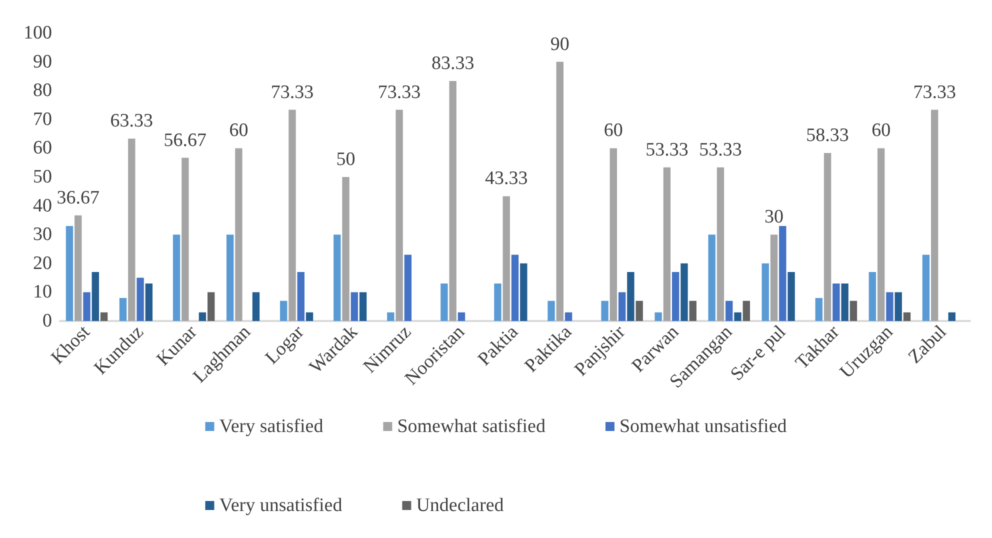  I want to click on data-label: 58.33, so click(827, 135).